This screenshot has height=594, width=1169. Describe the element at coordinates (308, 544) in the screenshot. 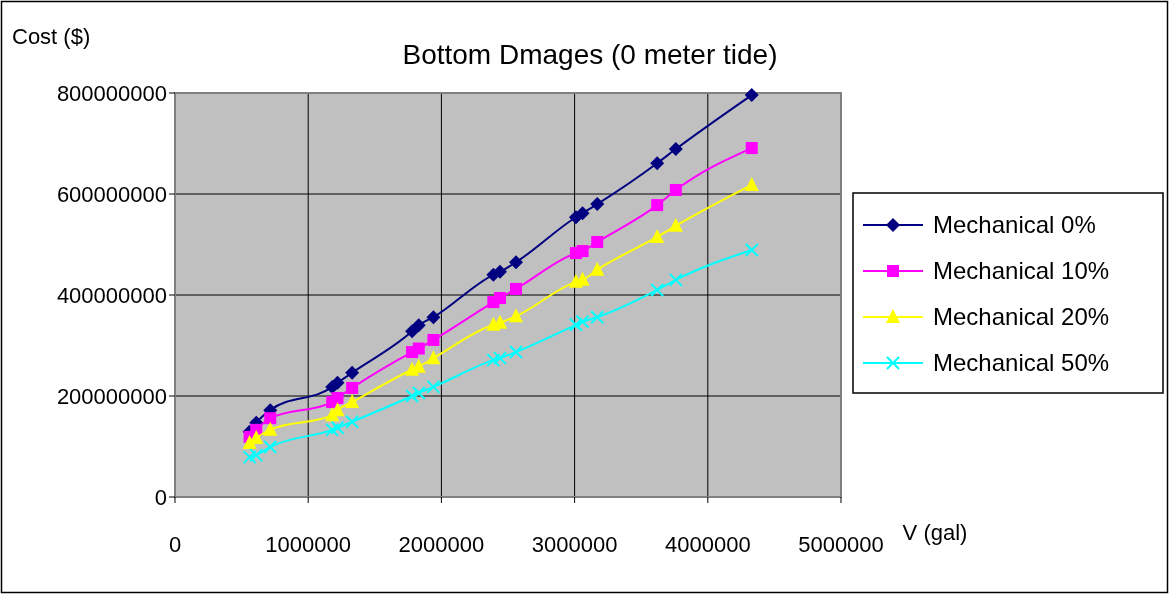

I see `x-tick-label: 1000000` at that location.